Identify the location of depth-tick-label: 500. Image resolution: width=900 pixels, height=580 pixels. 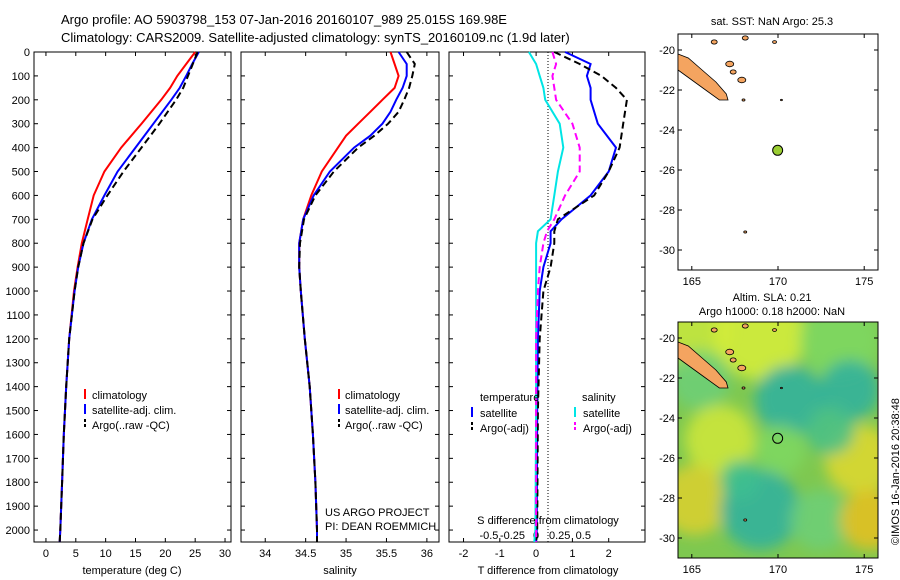
(21, 173).